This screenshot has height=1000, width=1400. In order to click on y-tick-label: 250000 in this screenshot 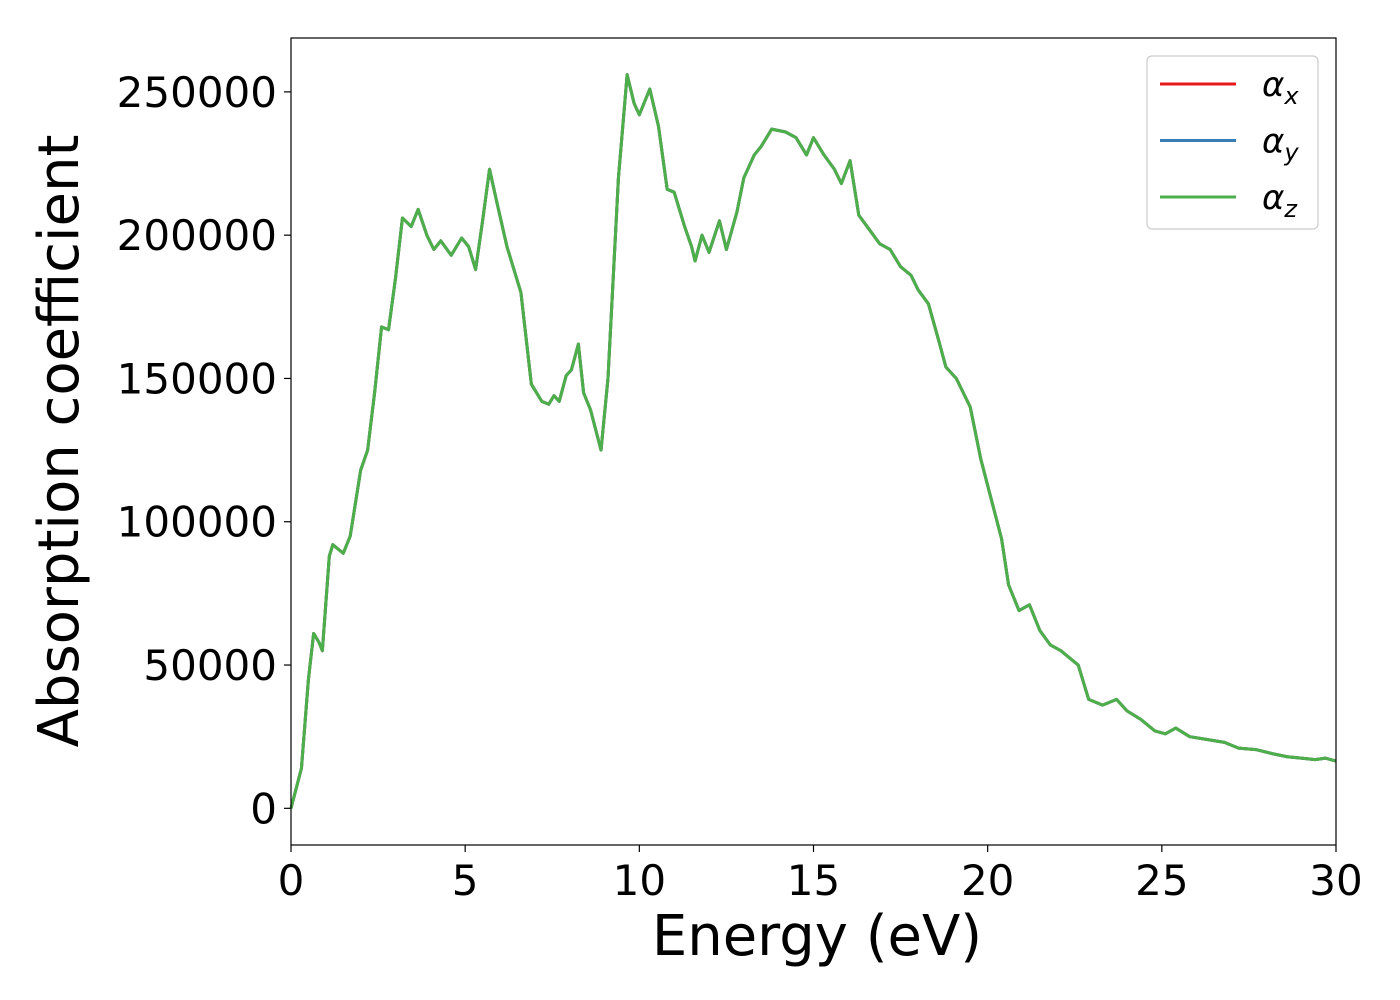, I will do `click(197, 92)`.